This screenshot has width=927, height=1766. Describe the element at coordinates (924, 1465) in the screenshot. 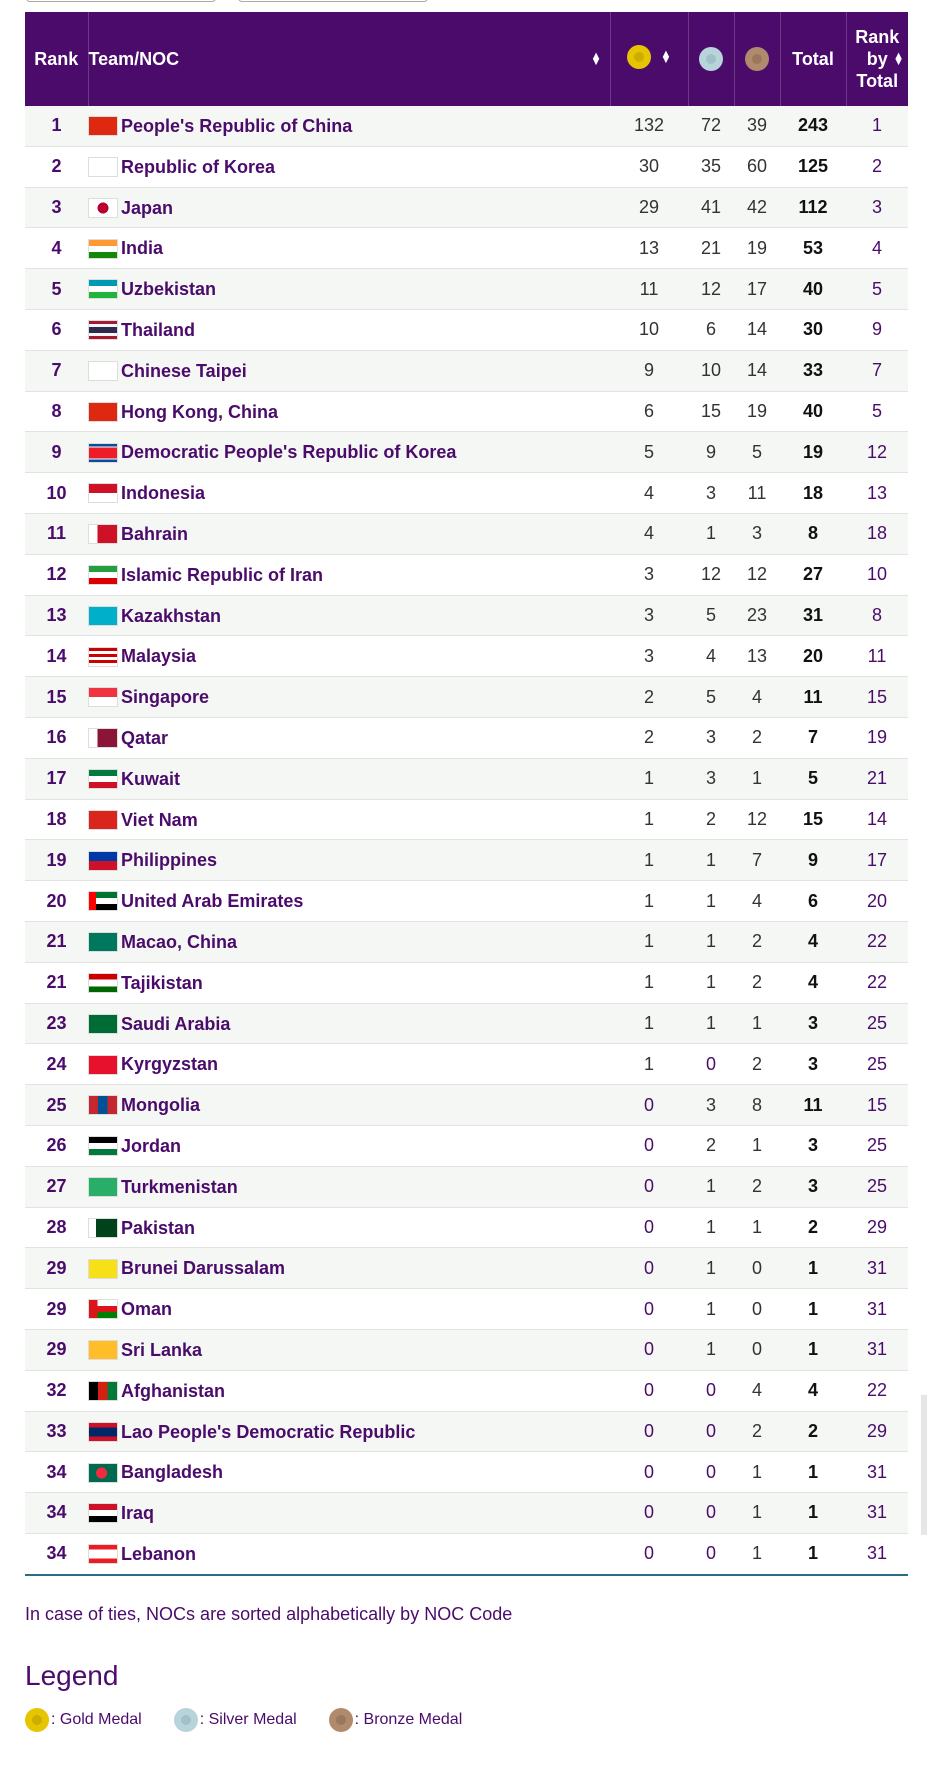

I see `scrollbar` at that location.